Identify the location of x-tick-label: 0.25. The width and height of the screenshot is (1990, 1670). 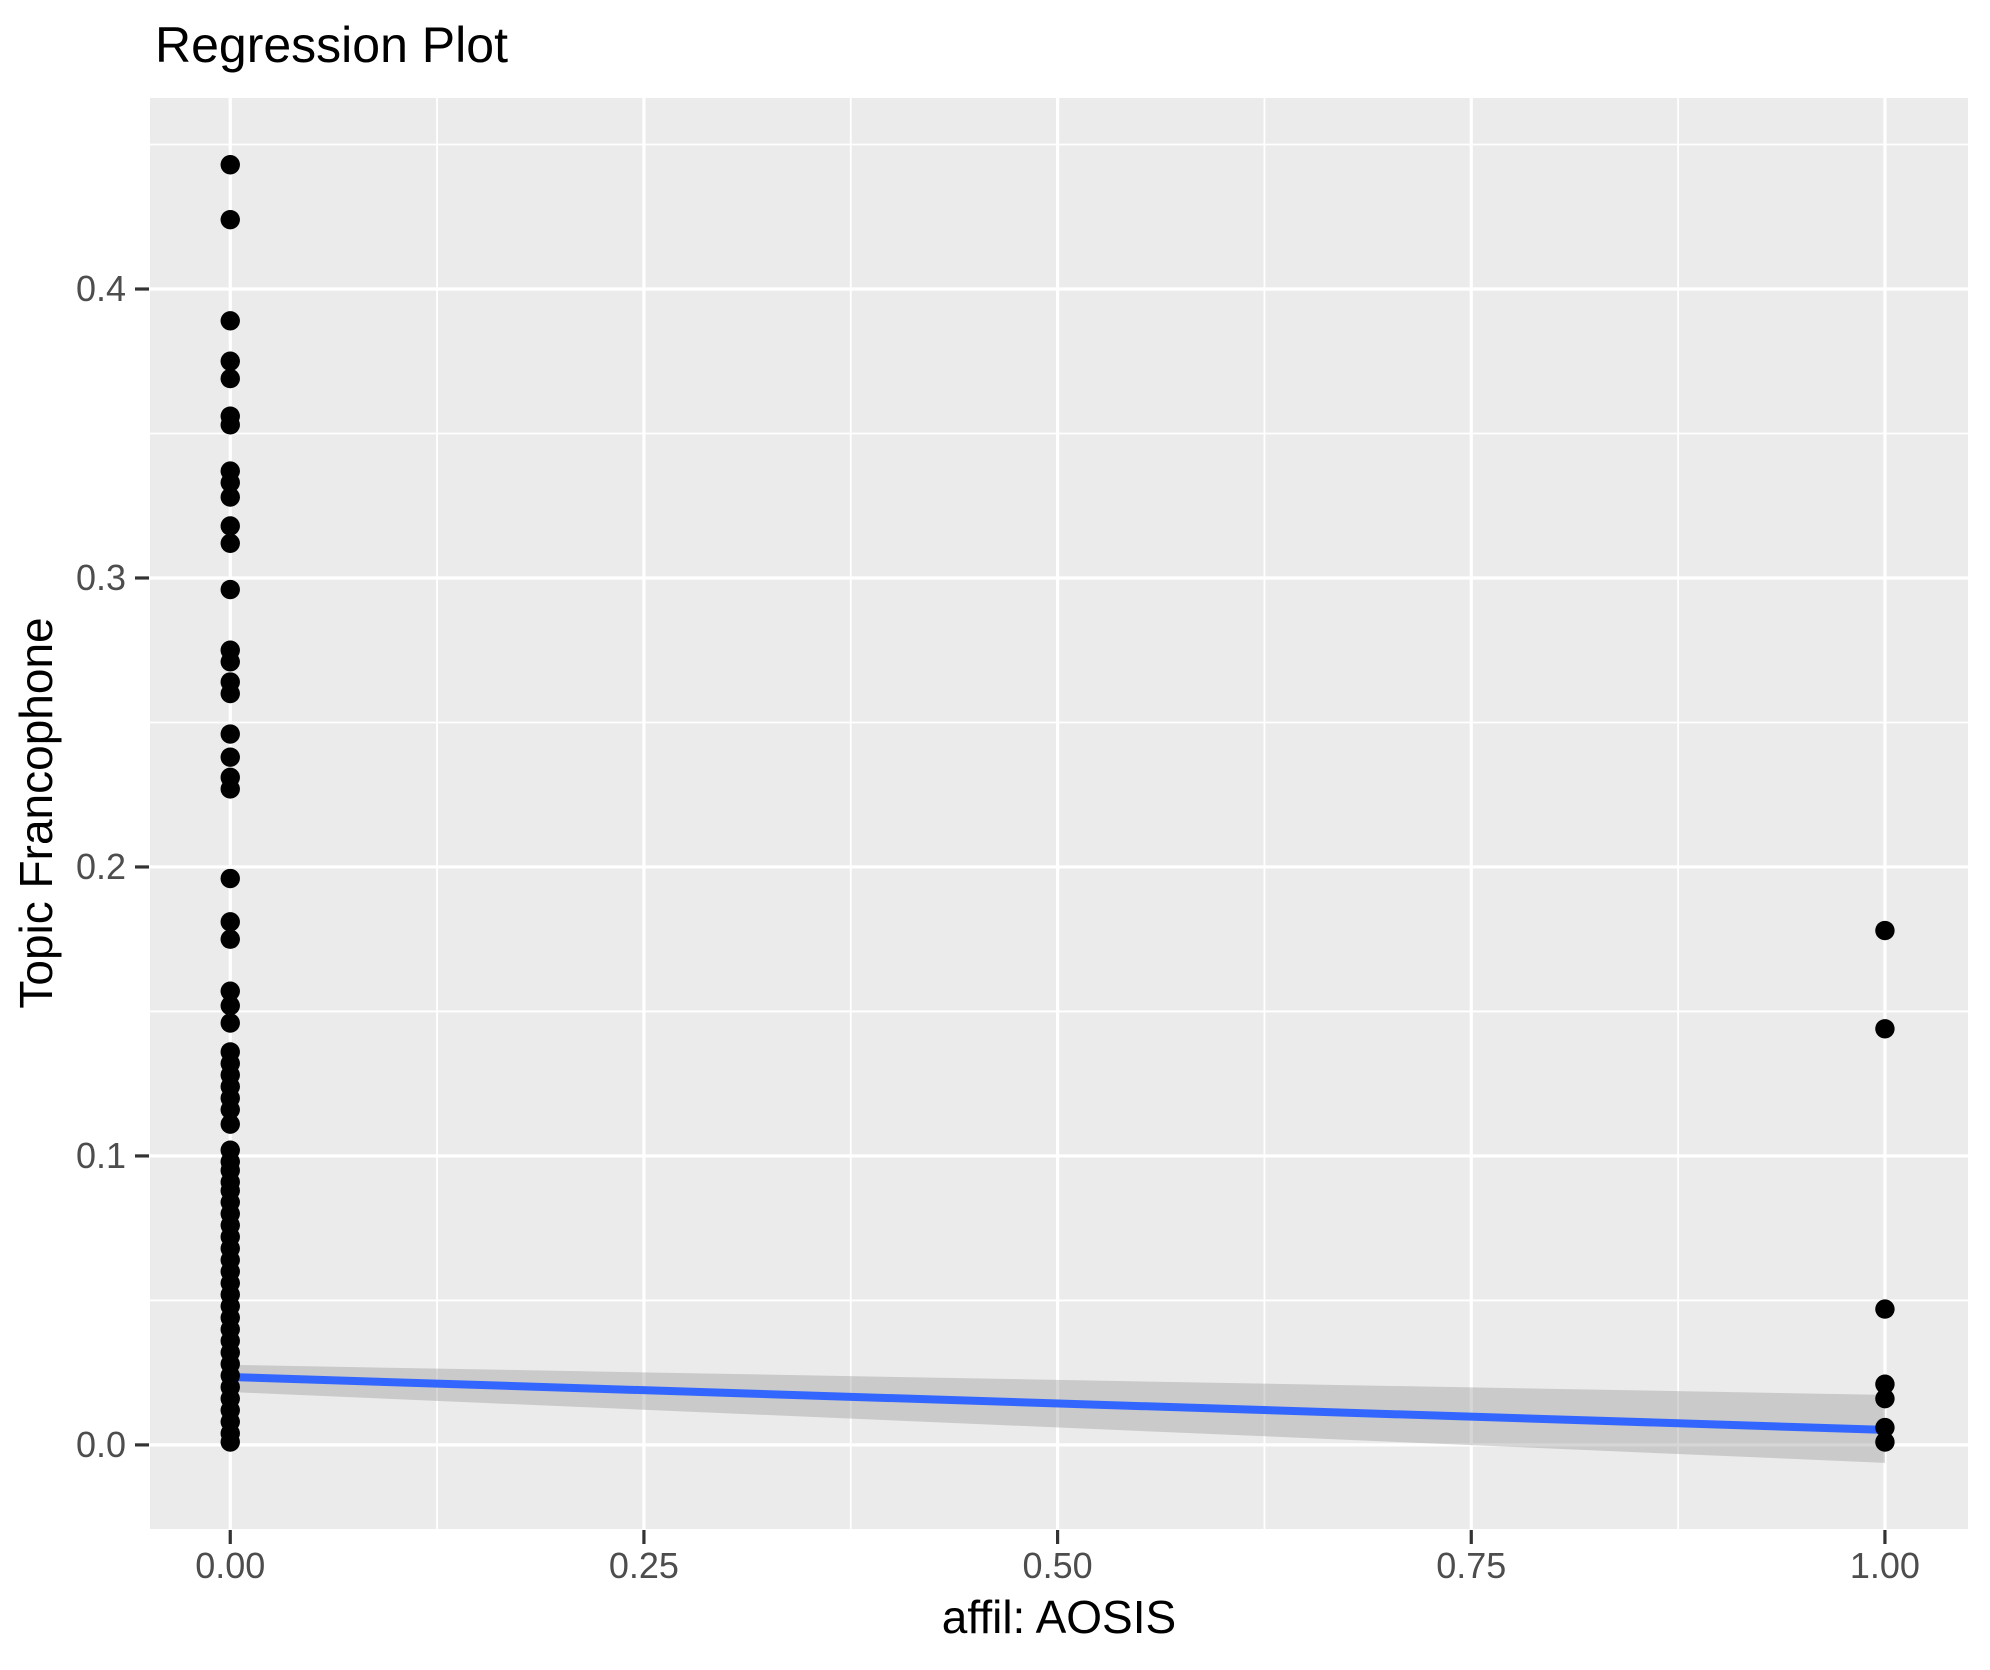
(644, 1565).